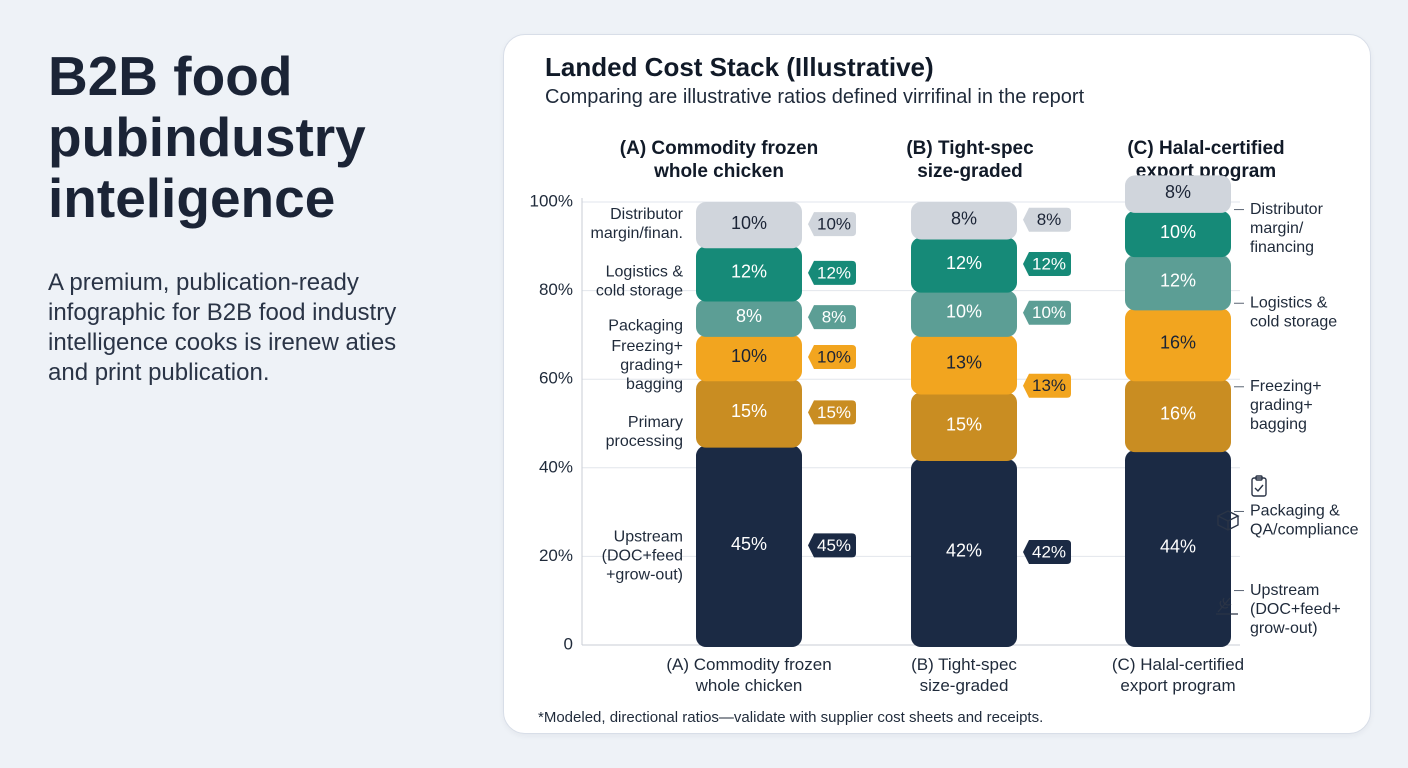  Describe the element at coordinates (651, 365) in the screenshot. I see `segment-label-left: grading+` at that location.